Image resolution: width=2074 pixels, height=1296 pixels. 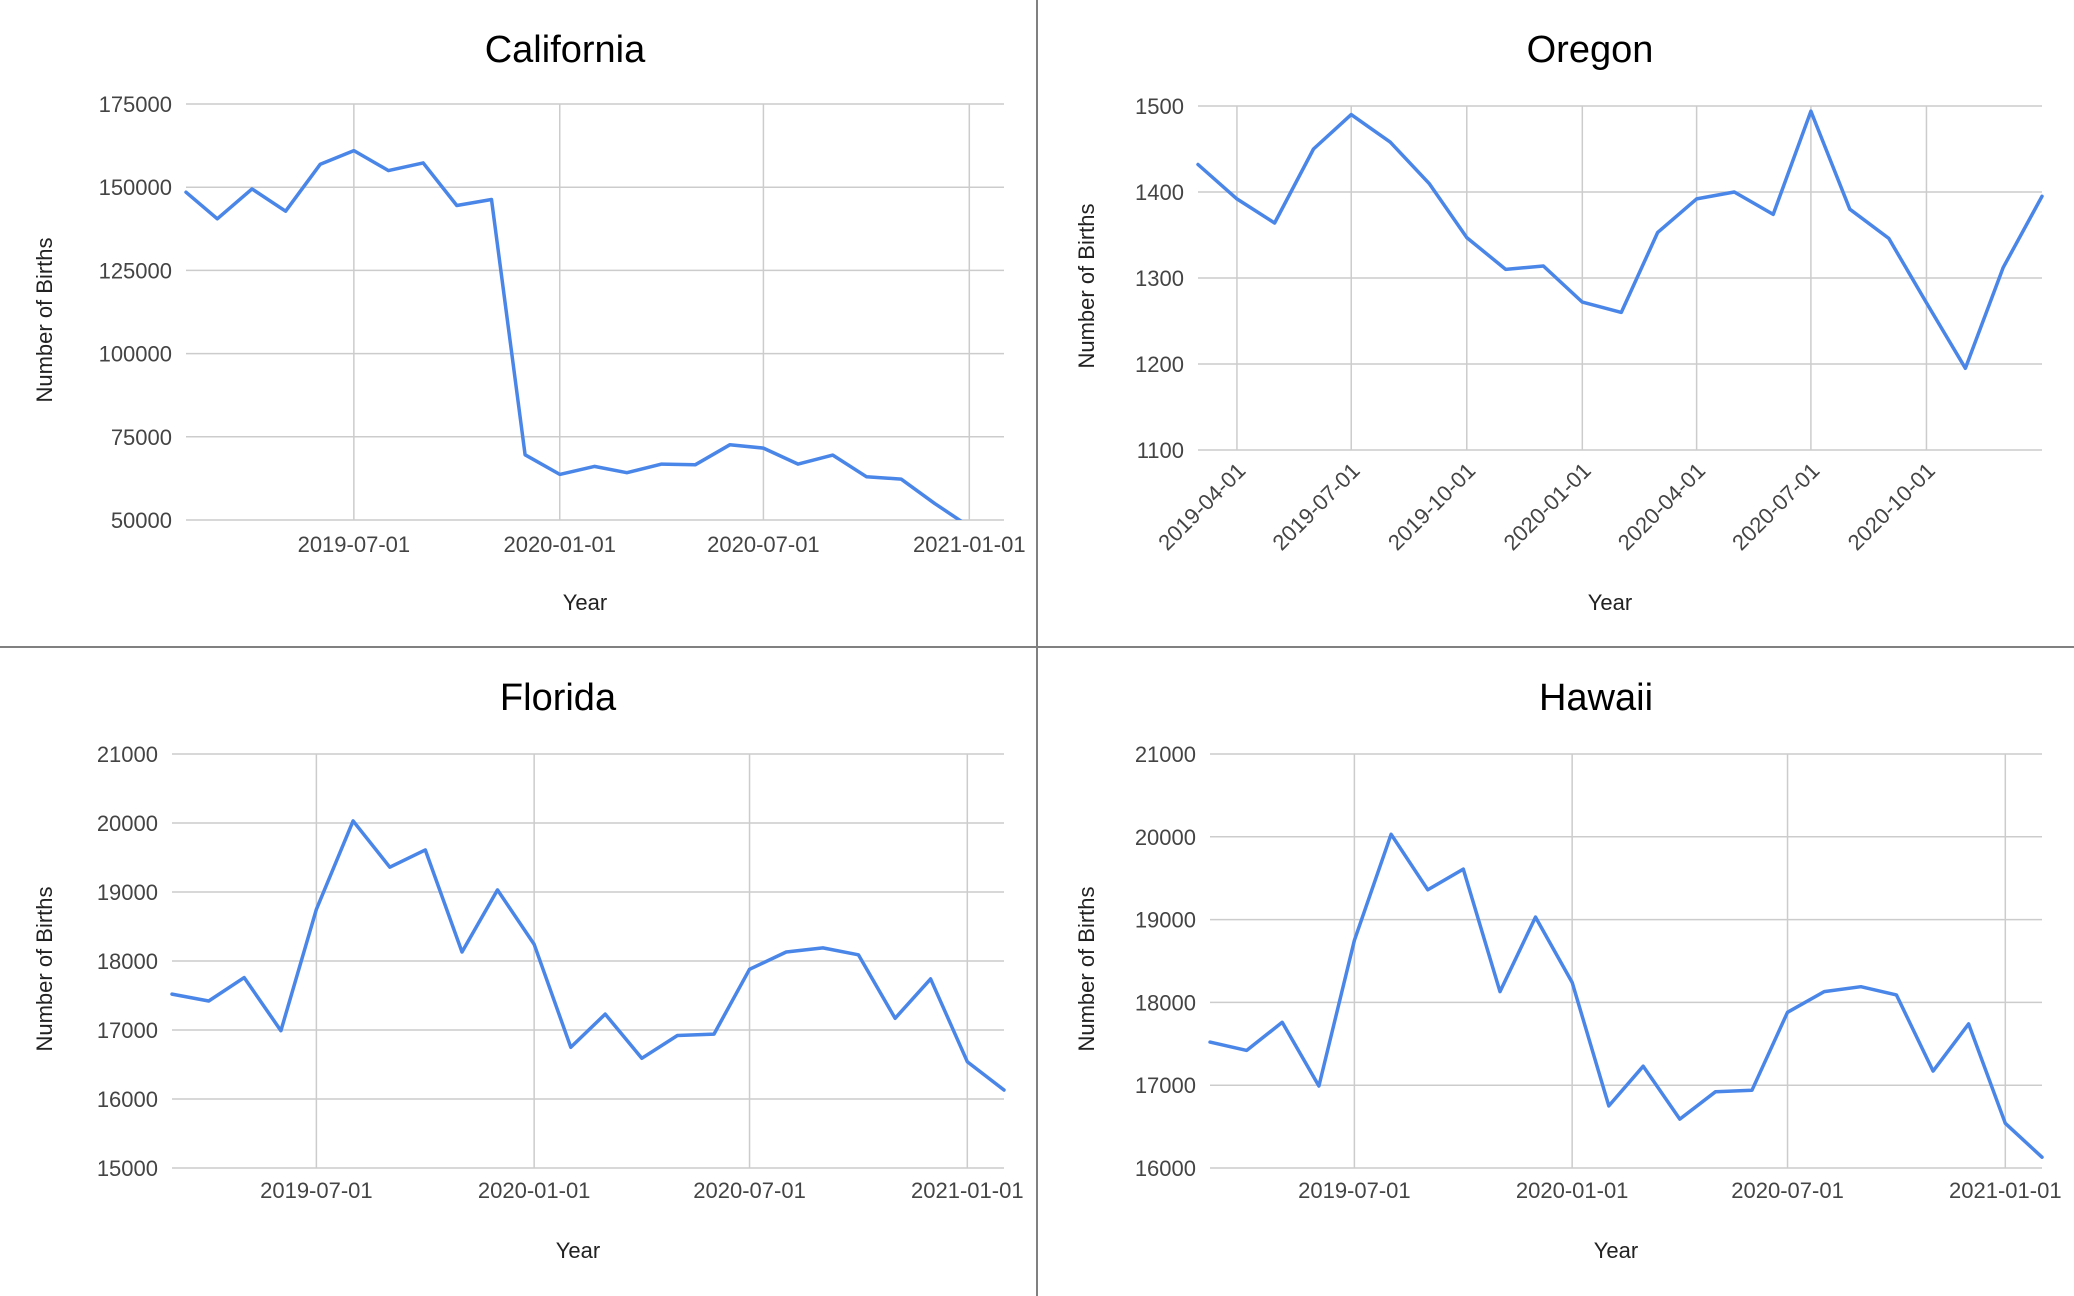 What do you see at coordinates (1159, 278) in the screenshot?
I see `y-tick-label: 1300` at bounding box center [1159, 278].